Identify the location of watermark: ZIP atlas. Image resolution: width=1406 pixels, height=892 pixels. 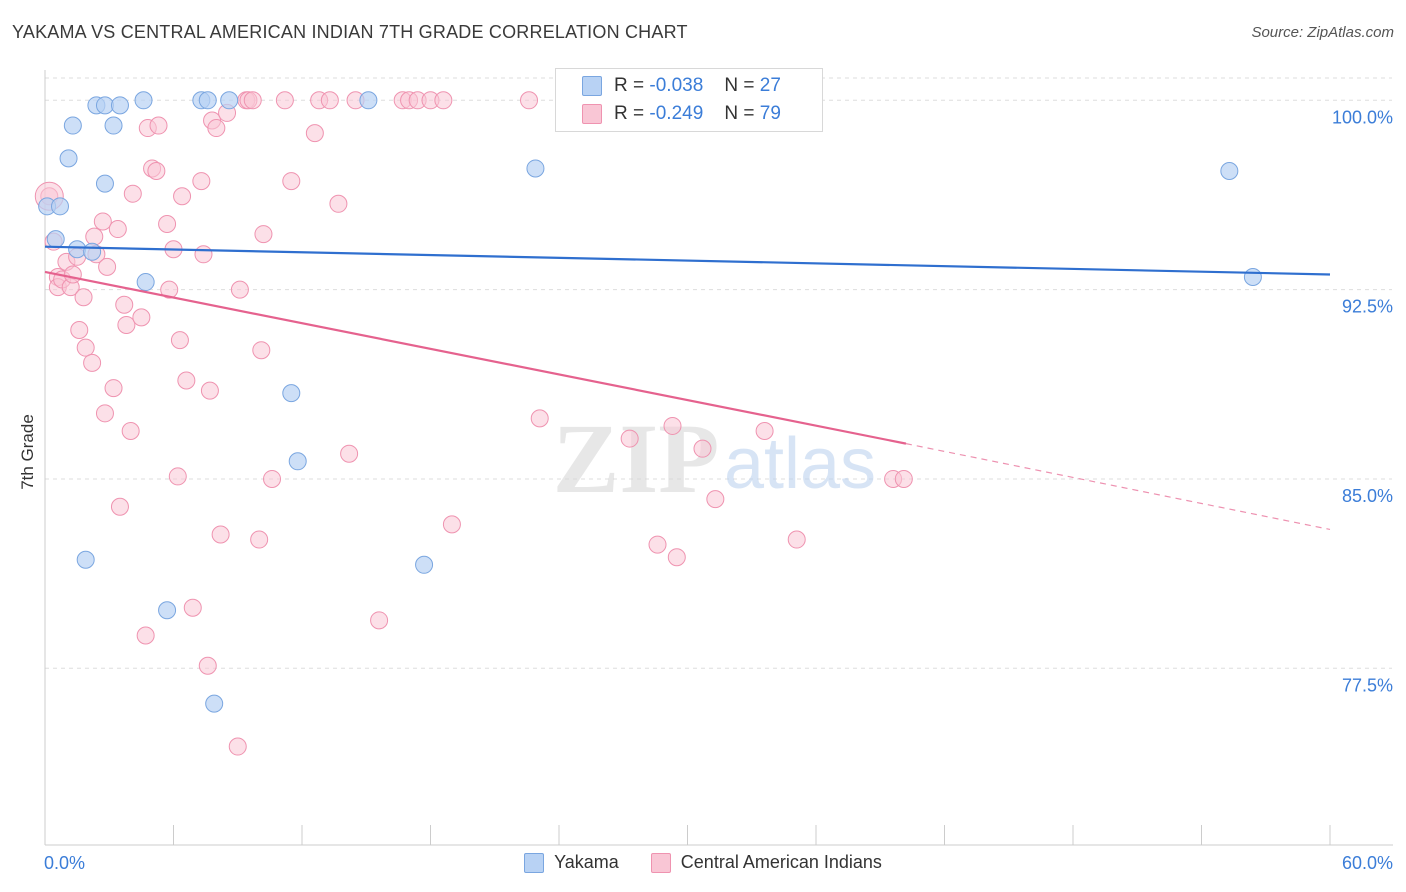
(714, 458).